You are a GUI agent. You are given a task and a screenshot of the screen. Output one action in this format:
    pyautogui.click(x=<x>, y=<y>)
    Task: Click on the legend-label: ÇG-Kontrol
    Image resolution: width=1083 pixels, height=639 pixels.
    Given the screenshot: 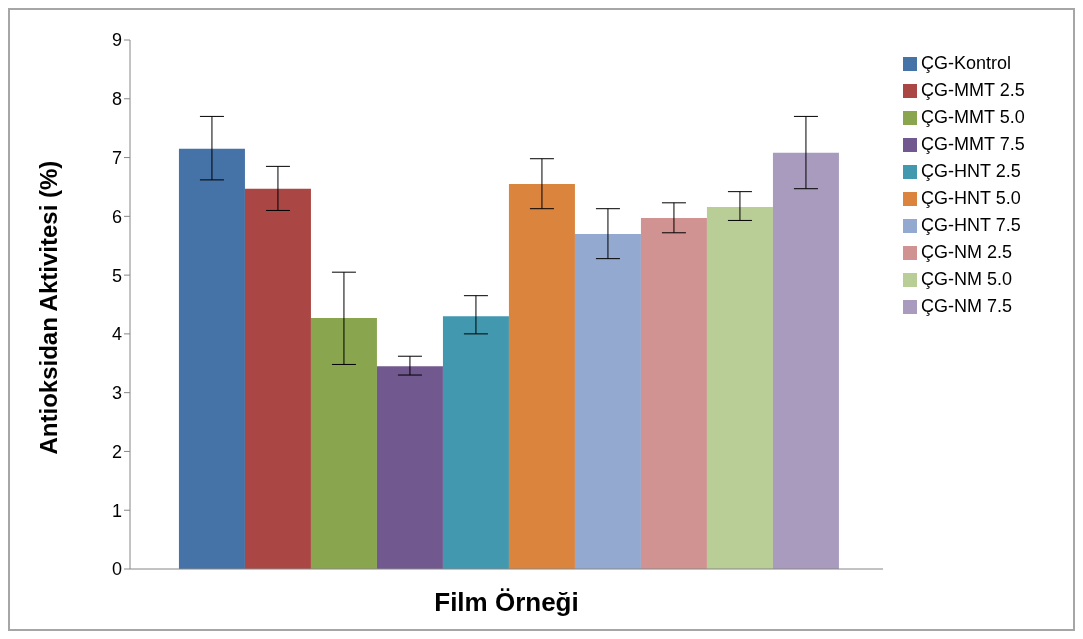 What is the action you would take?
    pyautogui.click(x=966, y=63)
    